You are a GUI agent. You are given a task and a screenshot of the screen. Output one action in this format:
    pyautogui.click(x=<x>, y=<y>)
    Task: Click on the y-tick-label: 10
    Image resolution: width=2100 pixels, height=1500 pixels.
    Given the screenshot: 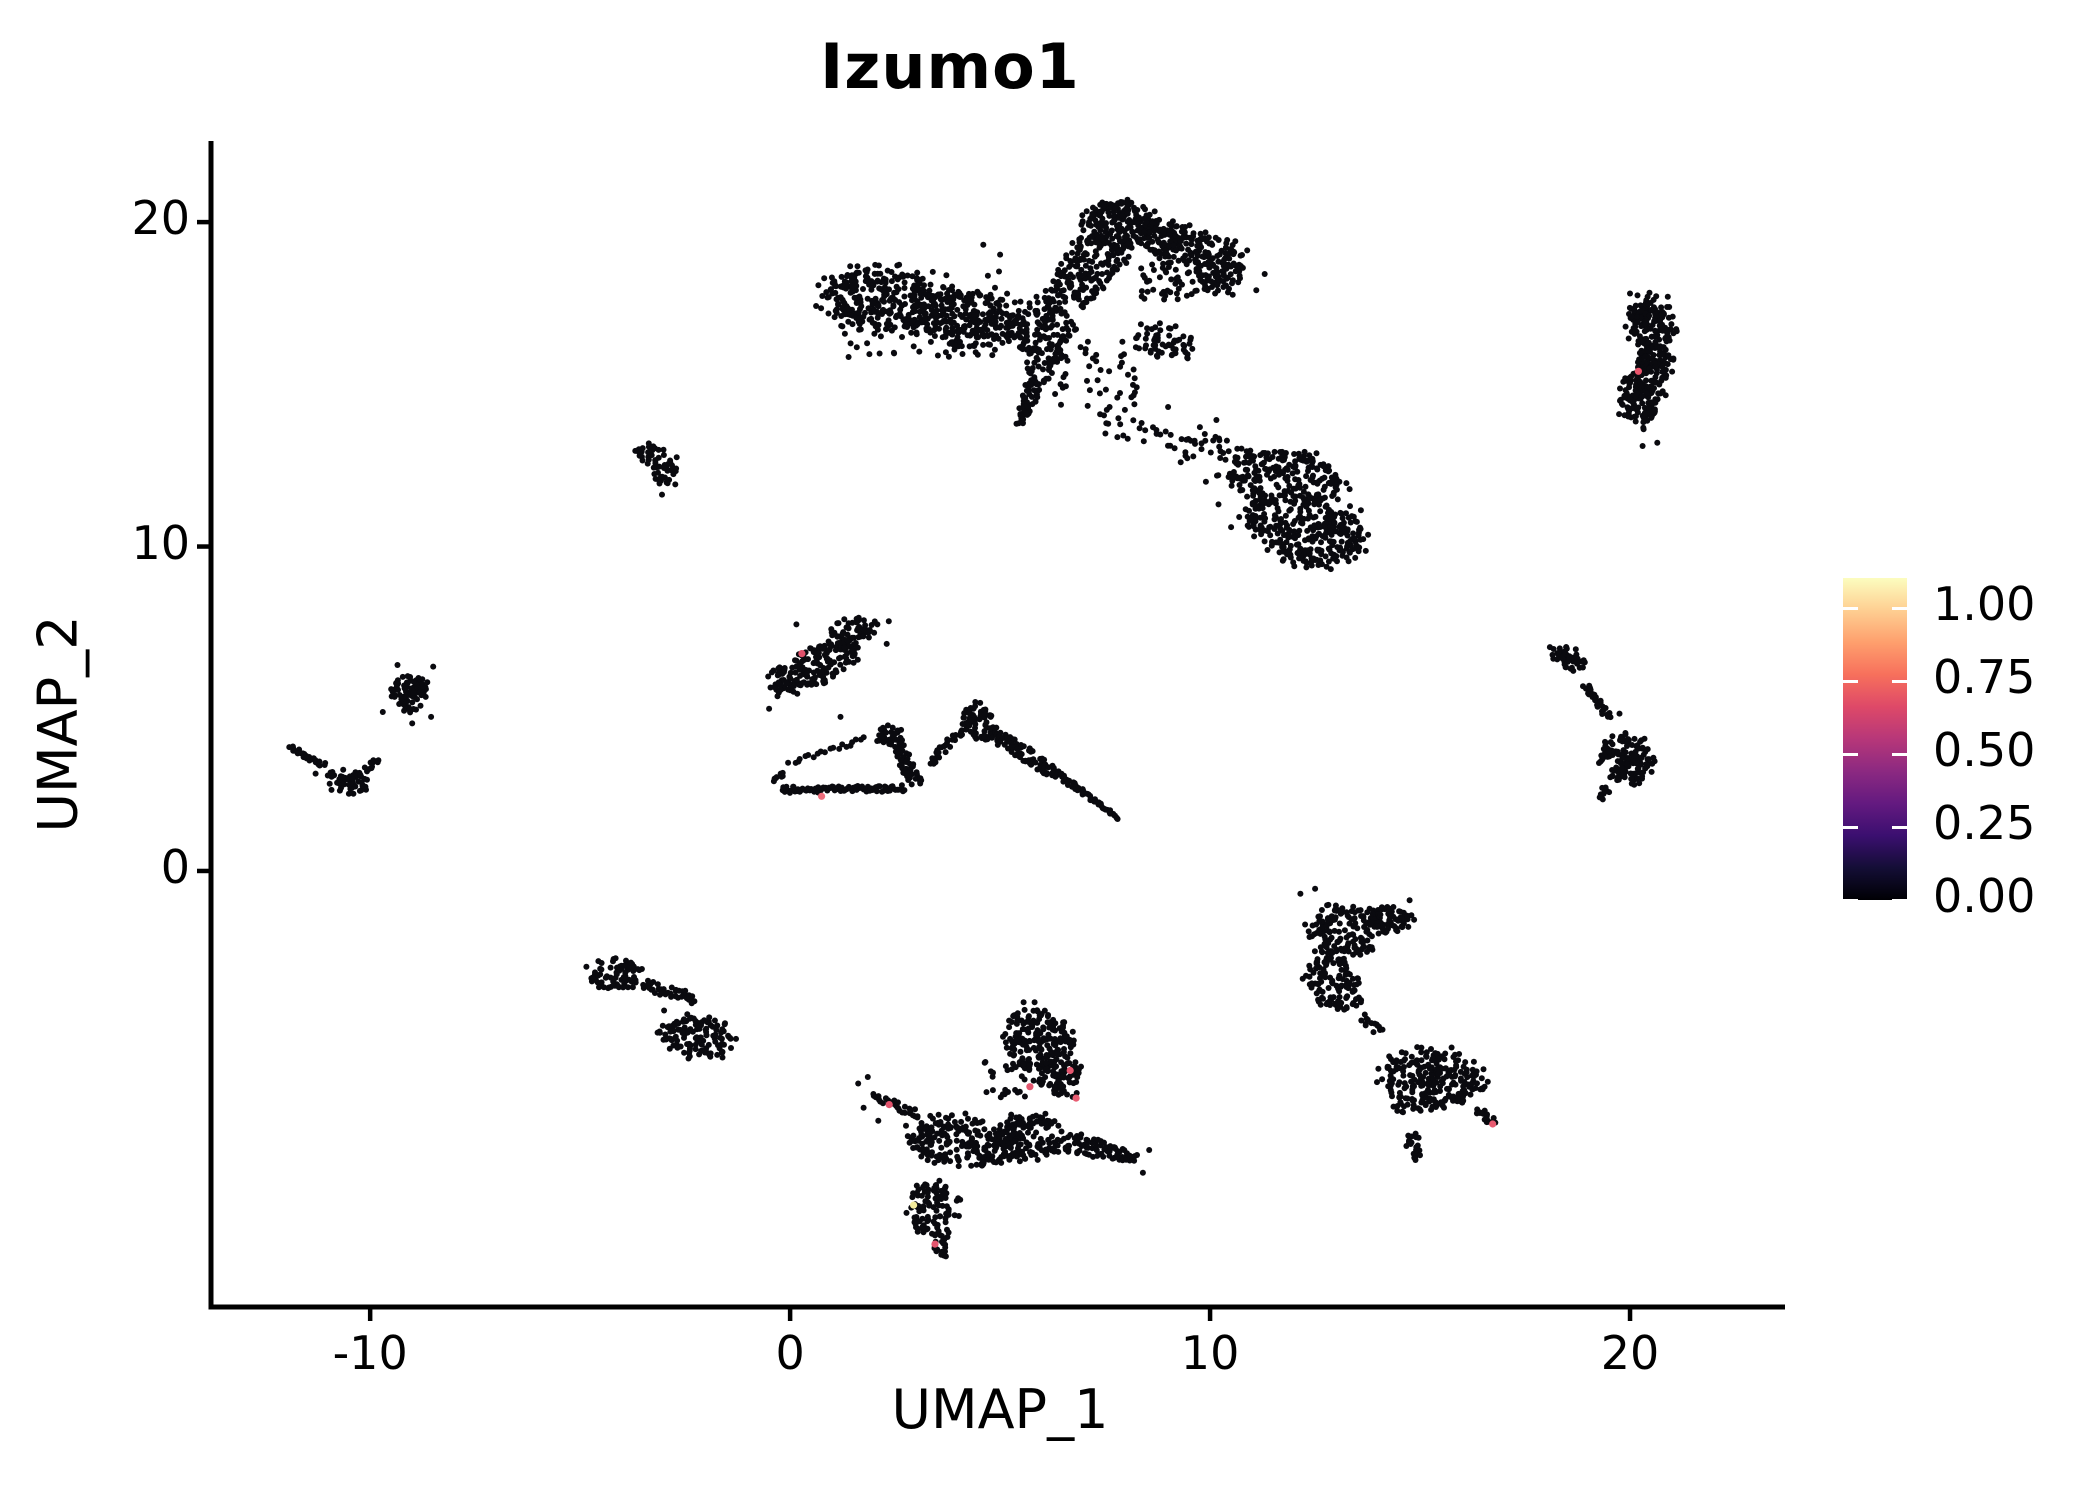 What is the action you would take?
    pyautogui.click(x=160, y=542)
    